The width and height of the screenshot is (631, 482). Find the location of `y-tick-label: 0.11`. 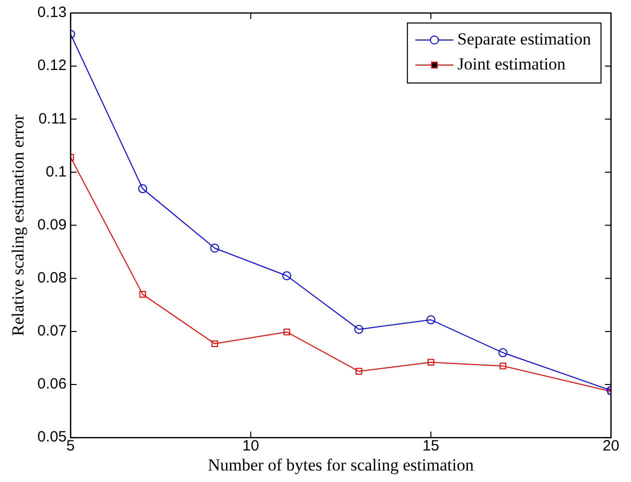

y-tick-label: 0.11 is located at coordinates (52, 119).